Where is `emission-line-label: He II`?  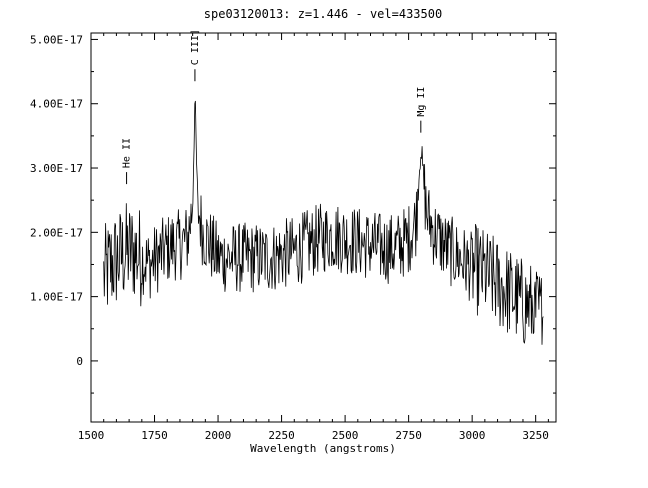 emission-line-label: He II is located at coordinates (127, 153).